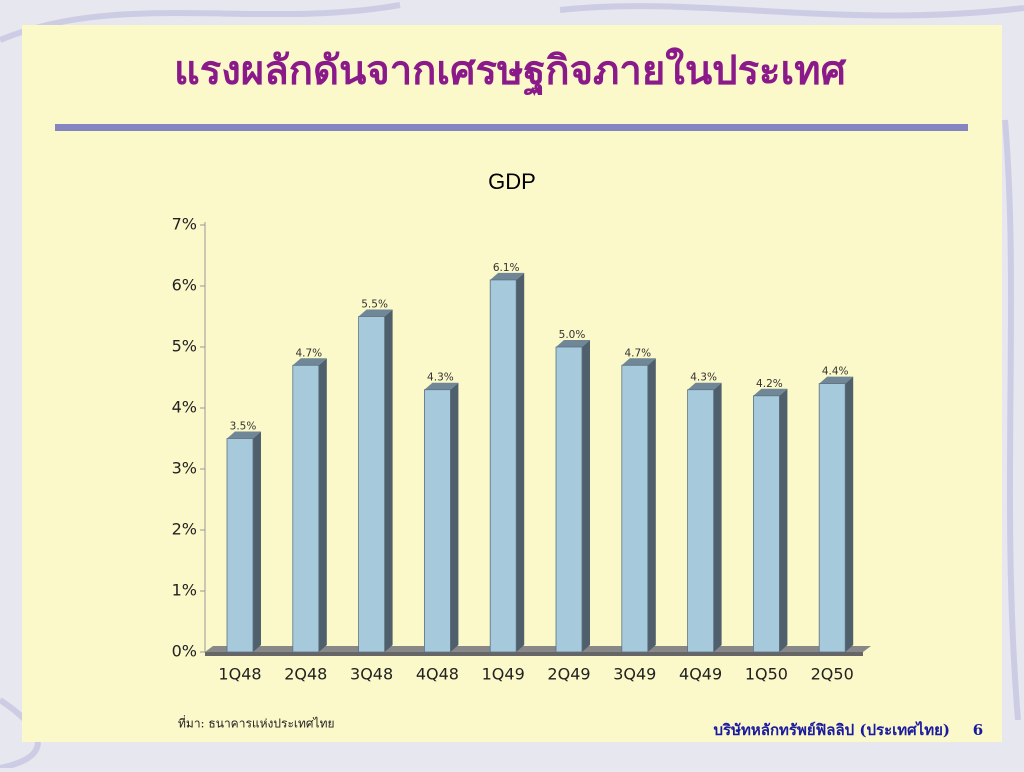  I want to click on y-tick-label: 3%, so click(184, 468).